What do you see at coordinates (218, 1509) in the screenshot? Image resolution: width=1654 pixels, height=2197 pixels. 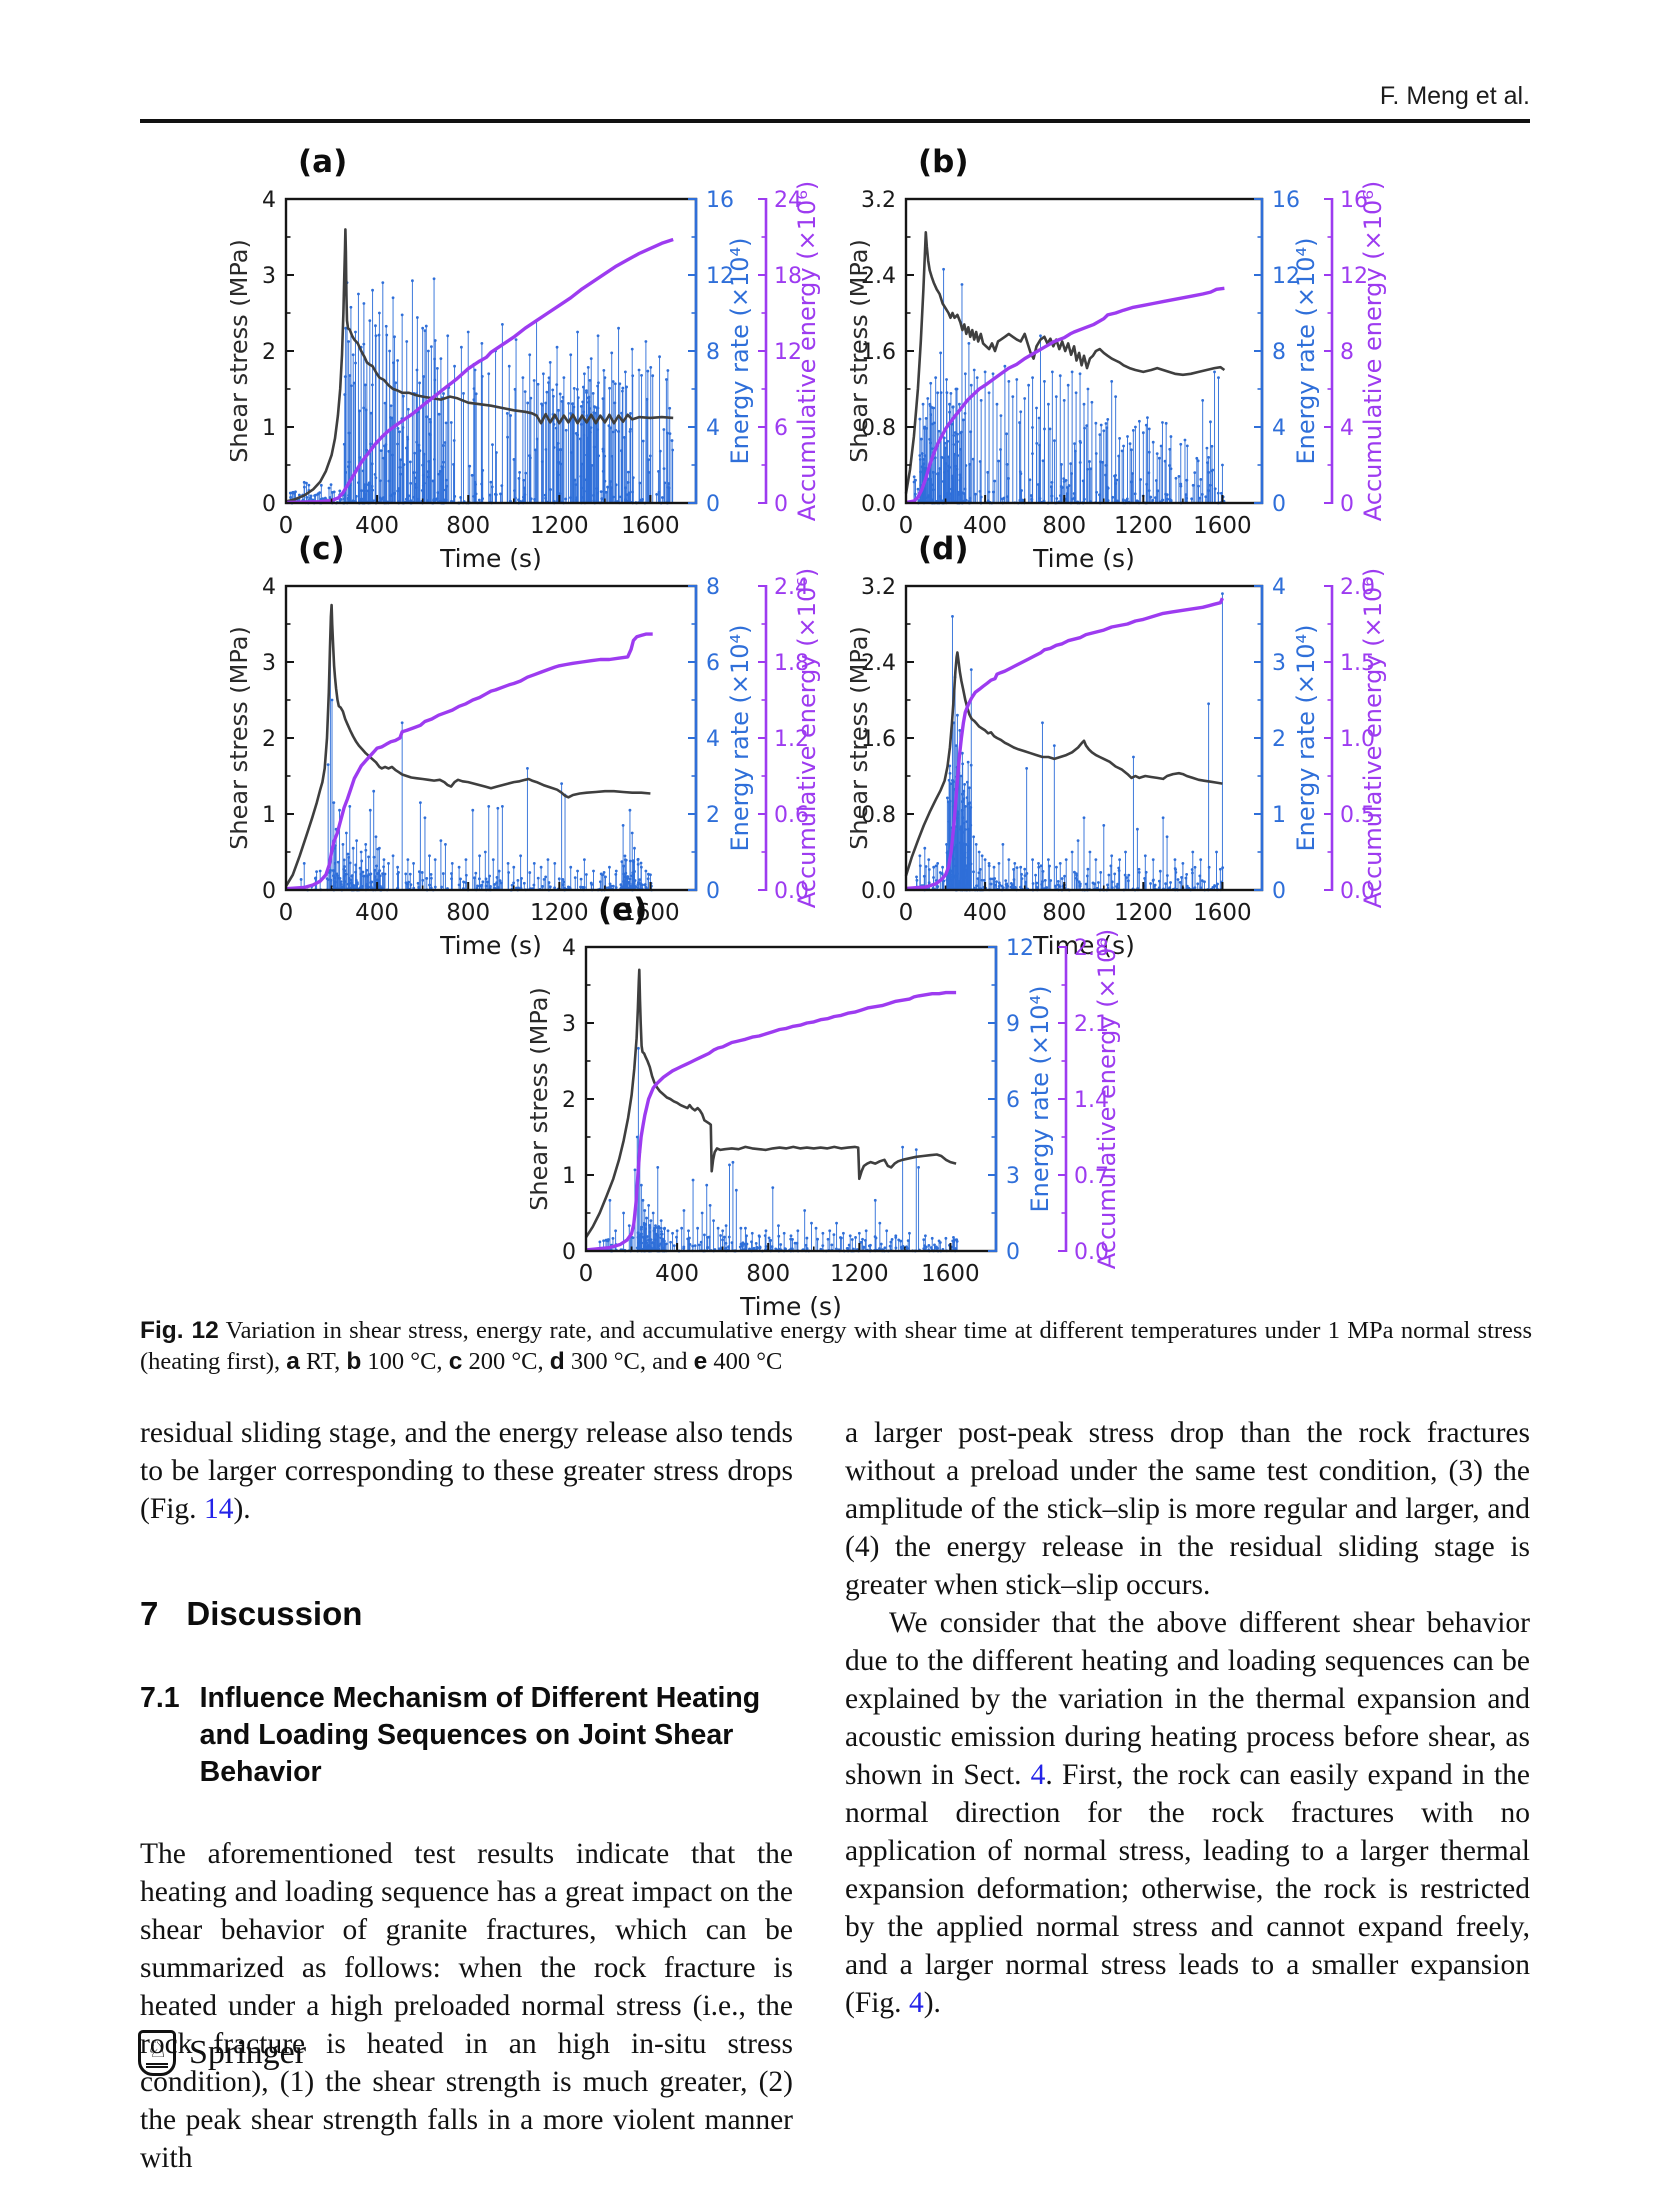 I see `figure-ref-link: 14` at bounding box center [218, 1509].